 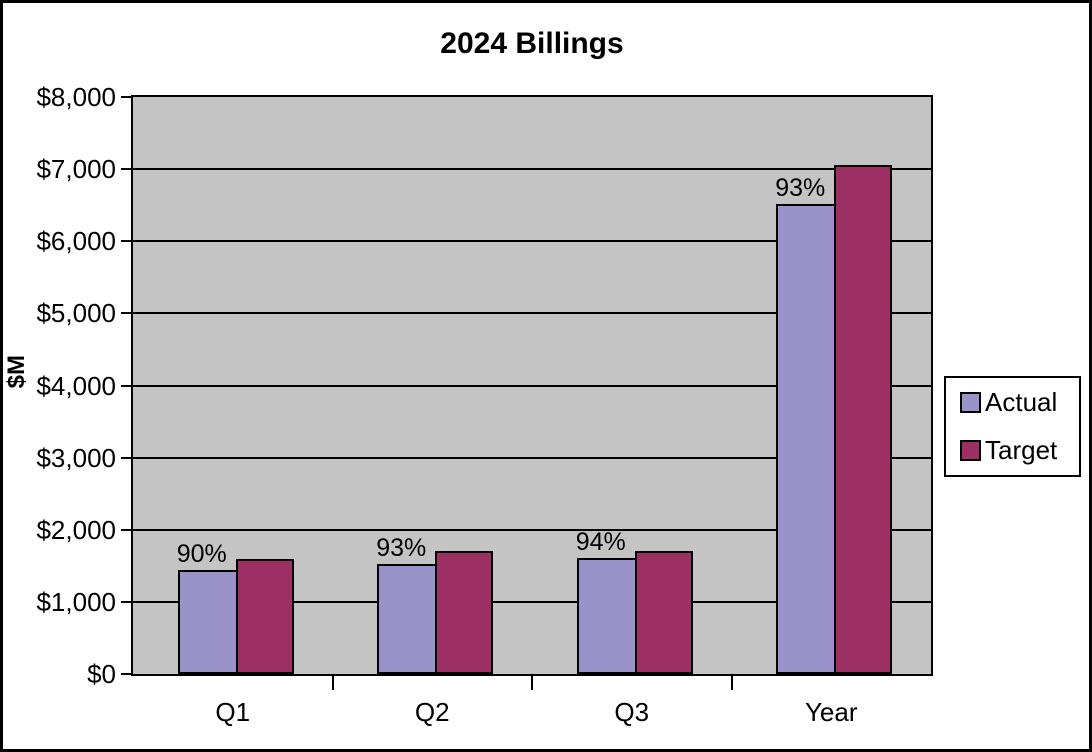 What do you see at coordinates (464, 612) in the screenshot?
I see `target-bar-q2` at bounding box center [464, 612].